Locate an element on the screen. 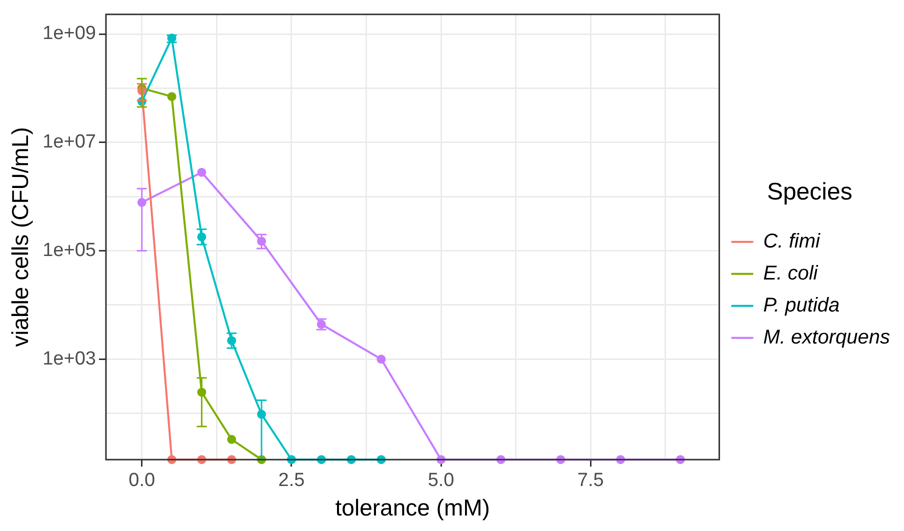 This screenshot has width=904, height=531. legend-label: P. putida is located at coordinates (801, 305).